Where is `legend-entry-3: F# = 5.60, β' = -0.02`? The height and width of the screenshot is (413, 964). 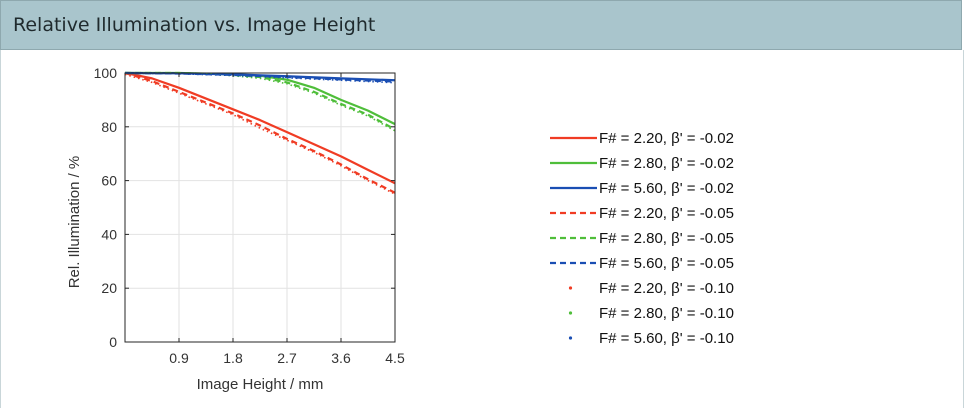 legend-entry-3: F# = 5.60, β' = -0.02 is located at coordinates (642, 188).